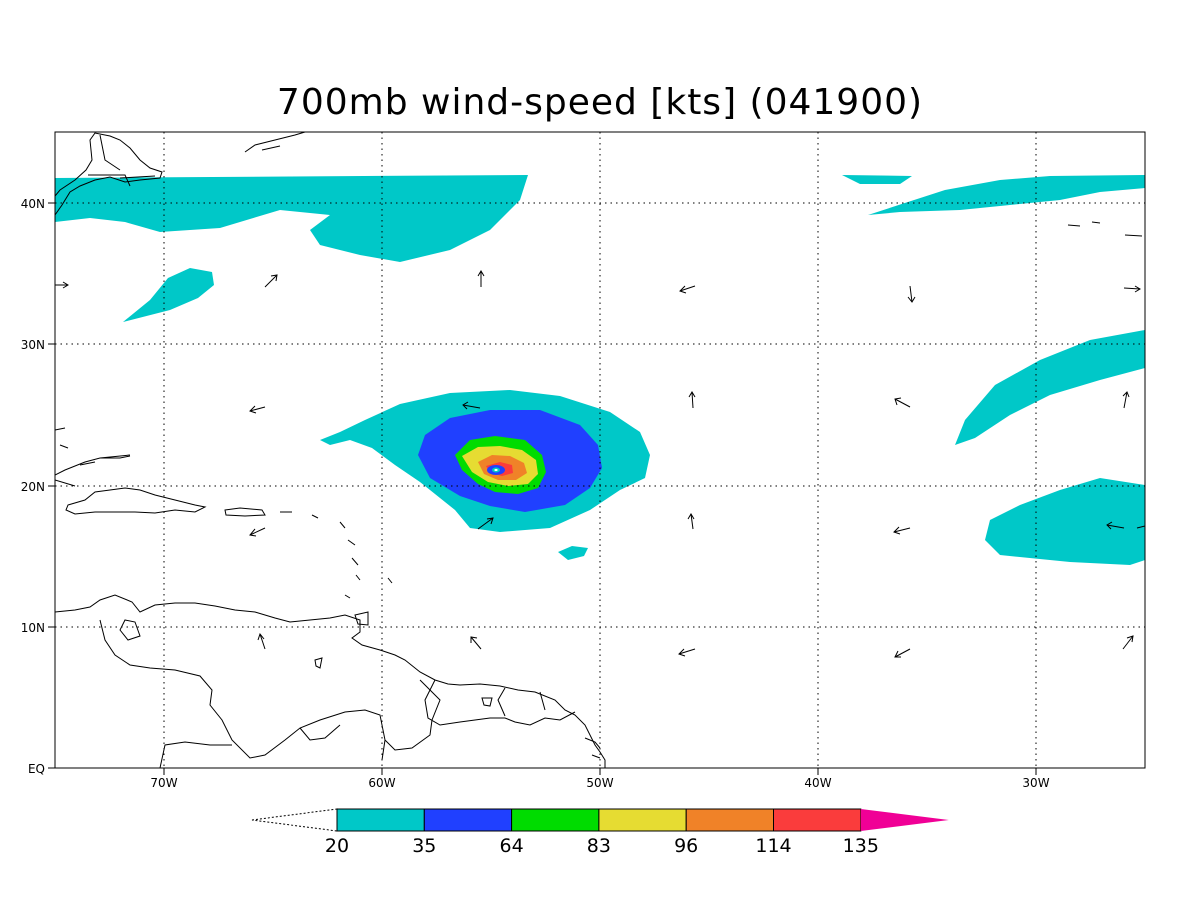  I want to click on colorbar-label: 35, so click(424, 846).